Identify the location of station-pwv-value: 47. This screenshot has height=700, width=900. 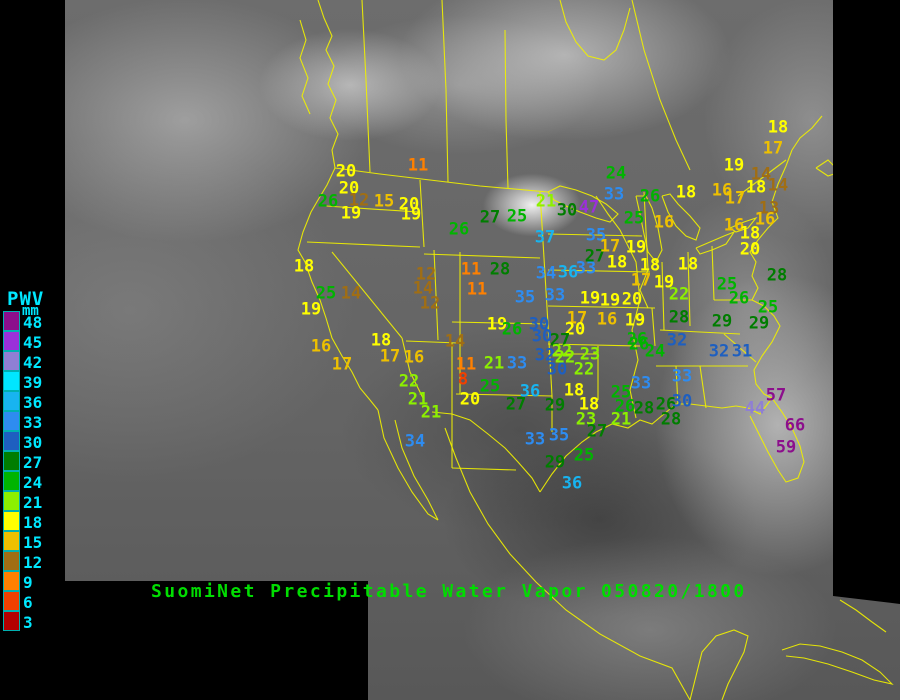
(589, 207).